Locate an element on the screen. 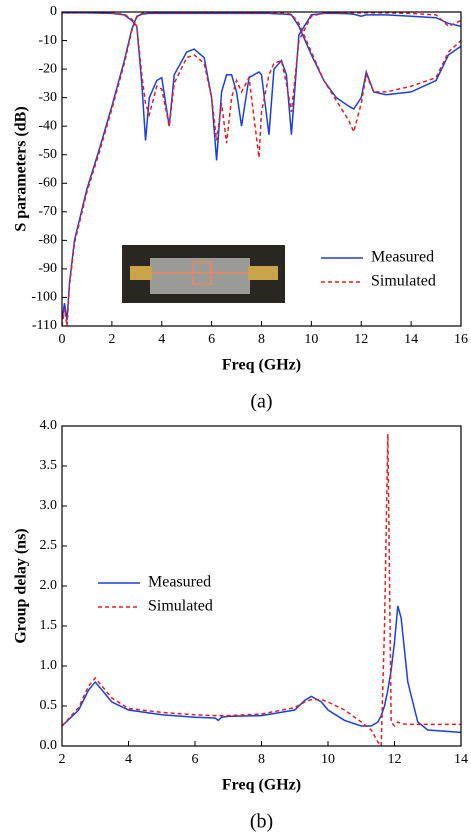 The width and height of the screenshot is (471, 838). x-tick-label: 16 is located at coordinates (461, 339).